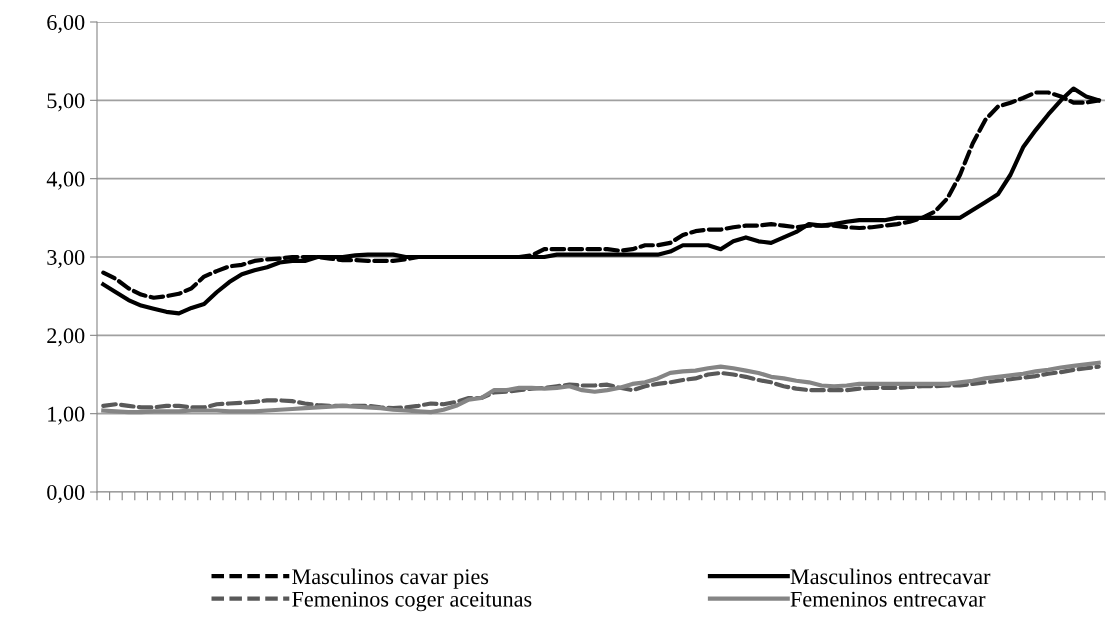 The width and height of the screenshot is (1120, 640). What do you see at coordinates (66, 259) in the screenshot?
I see `y-tick-label: 3,00` at bounding box center [66, 259].